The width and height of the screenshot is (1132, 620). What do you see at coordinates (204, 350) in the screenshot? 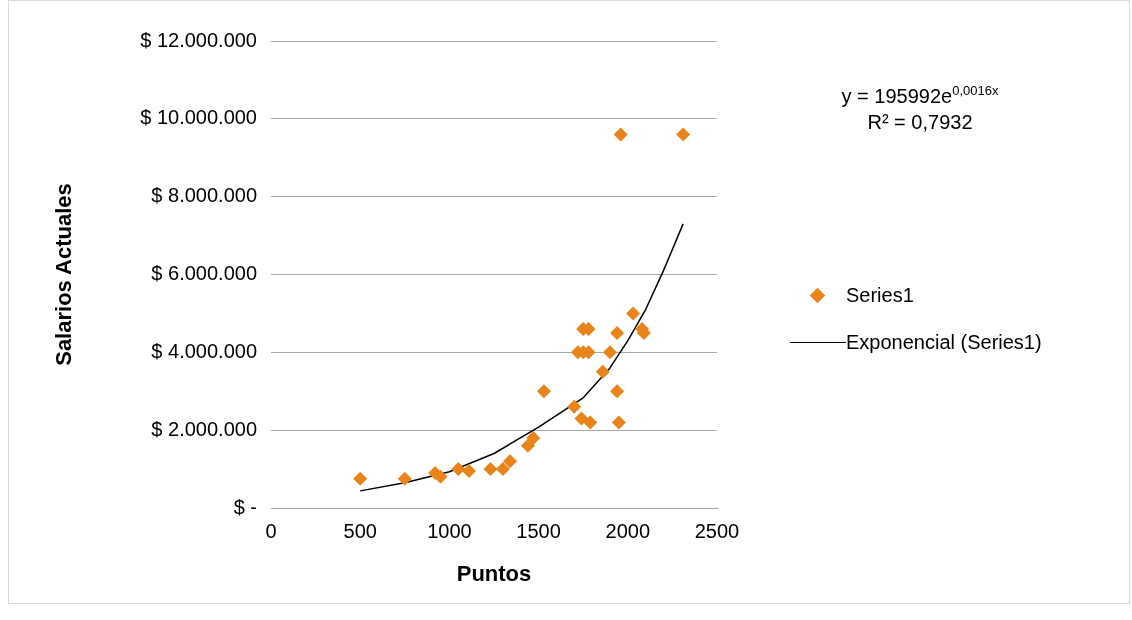
I see `y-tick-label: $ 4.000.000` at bounding box center [204, 350].